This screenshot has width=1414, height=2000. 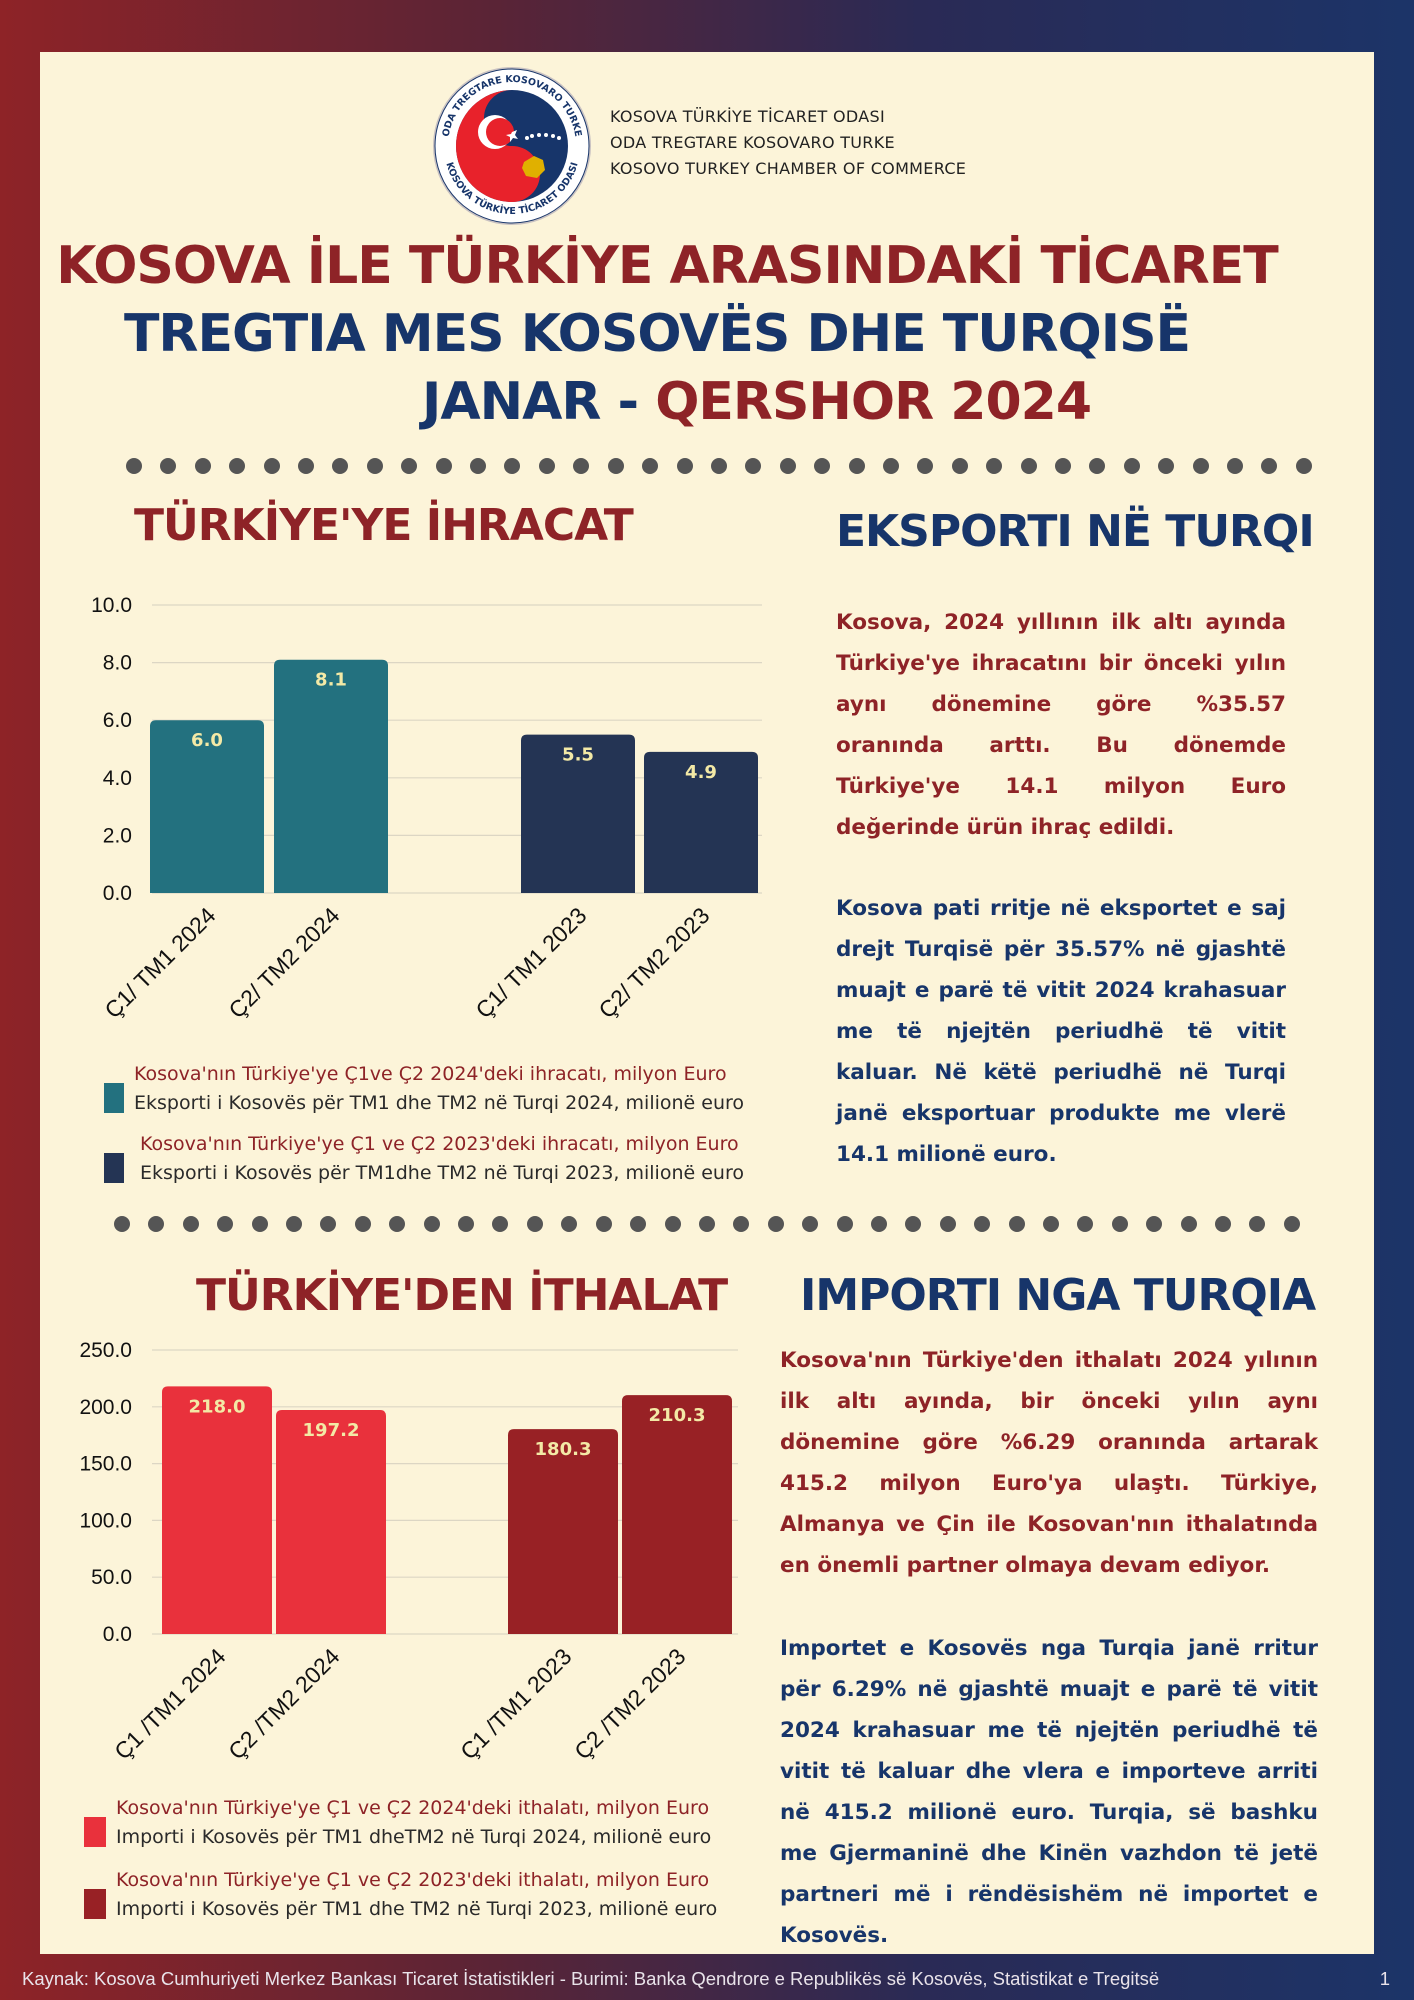 What do you see at coordinates (1075, 531) in the screenshot?
I see `export-title-sq: EKSPORTI NË TURQI` at bounding box center [1075, 531].